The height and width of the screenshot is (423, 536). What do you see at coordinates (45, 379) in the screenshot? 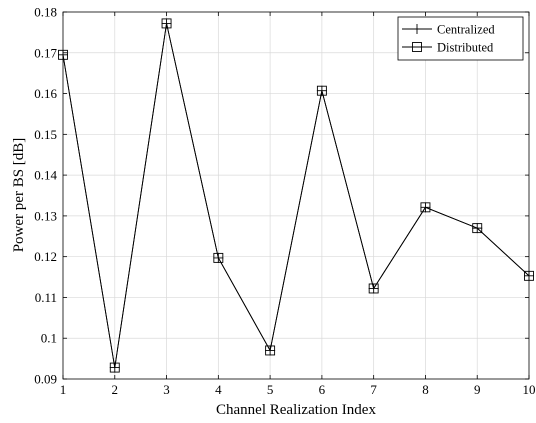
I see `y-tick-label: 0.09` at bounding box center [45, 379].